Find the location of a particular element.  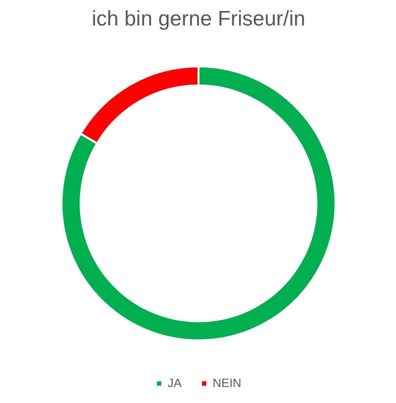

legend-label: JA is located at coordinates (175, 383).